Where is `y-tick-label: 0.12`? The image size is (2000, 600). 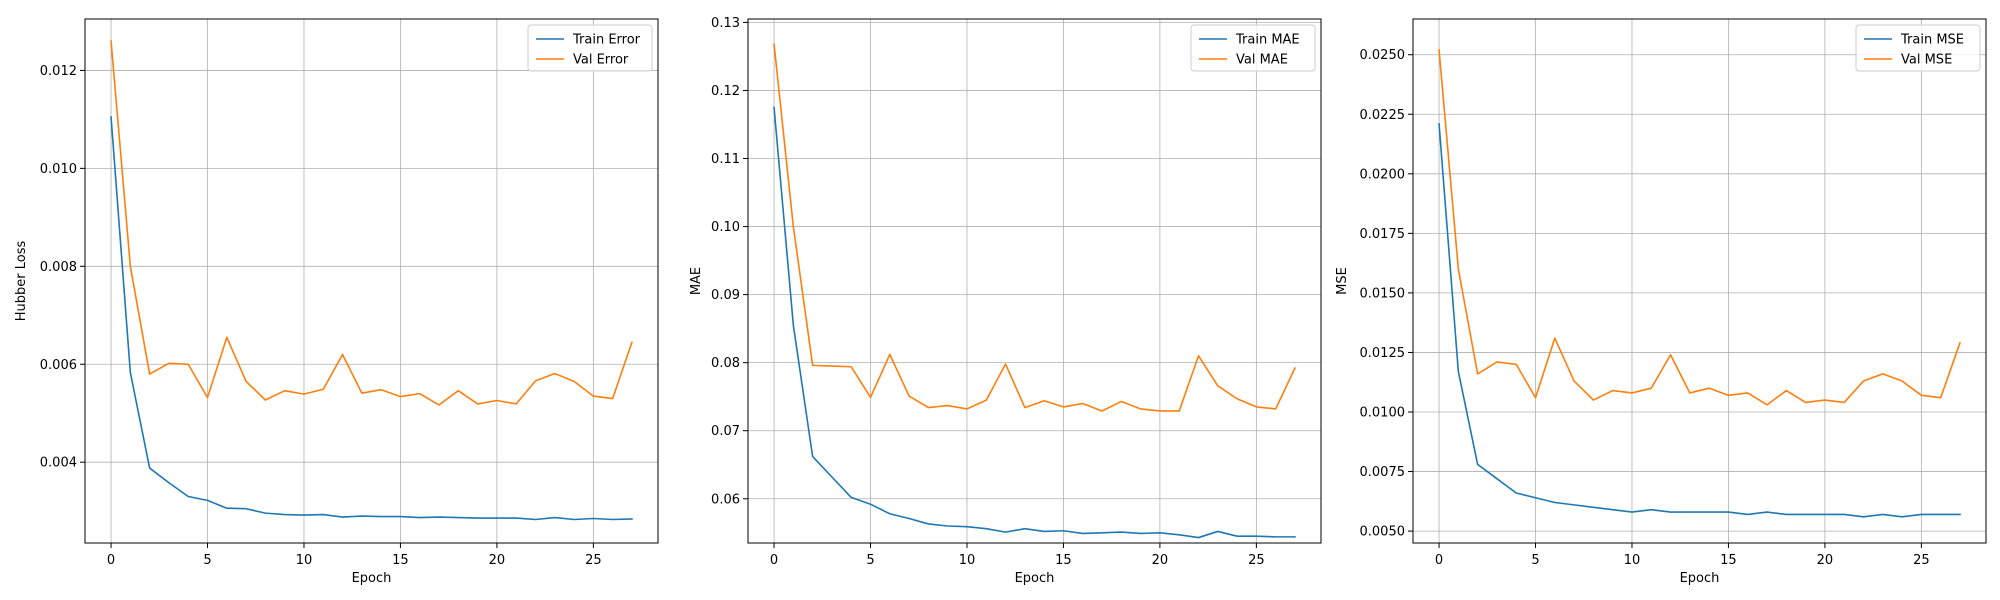
y-tick-label: 0.12 is located at coordinates (725, 91).